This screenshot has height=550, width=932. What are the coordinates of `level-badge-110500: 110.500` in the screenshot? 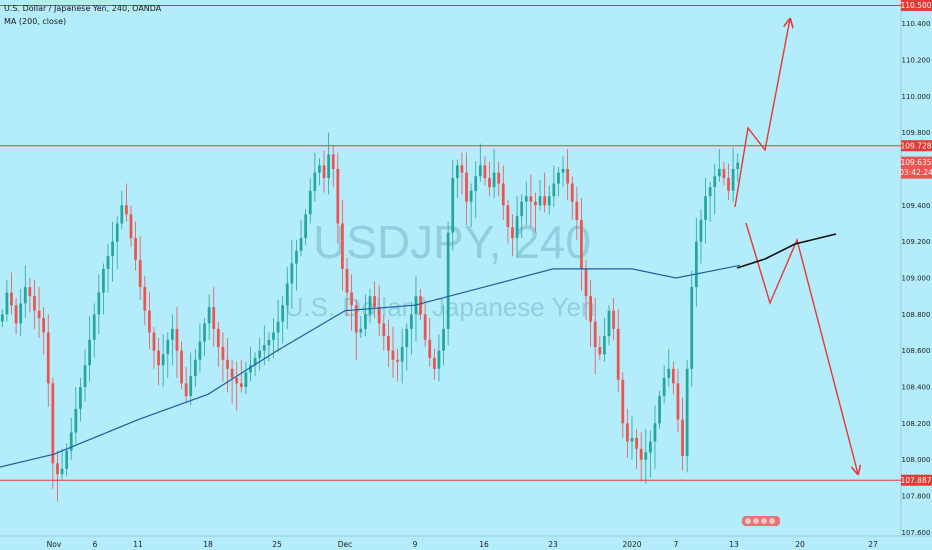 It's located at (916, 5).